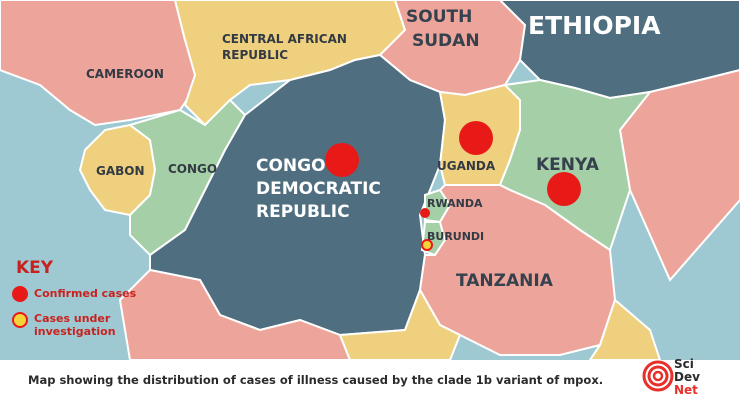  I want to click on label-car-line1: CENTRAL AFRICAN, so click(284, 39).